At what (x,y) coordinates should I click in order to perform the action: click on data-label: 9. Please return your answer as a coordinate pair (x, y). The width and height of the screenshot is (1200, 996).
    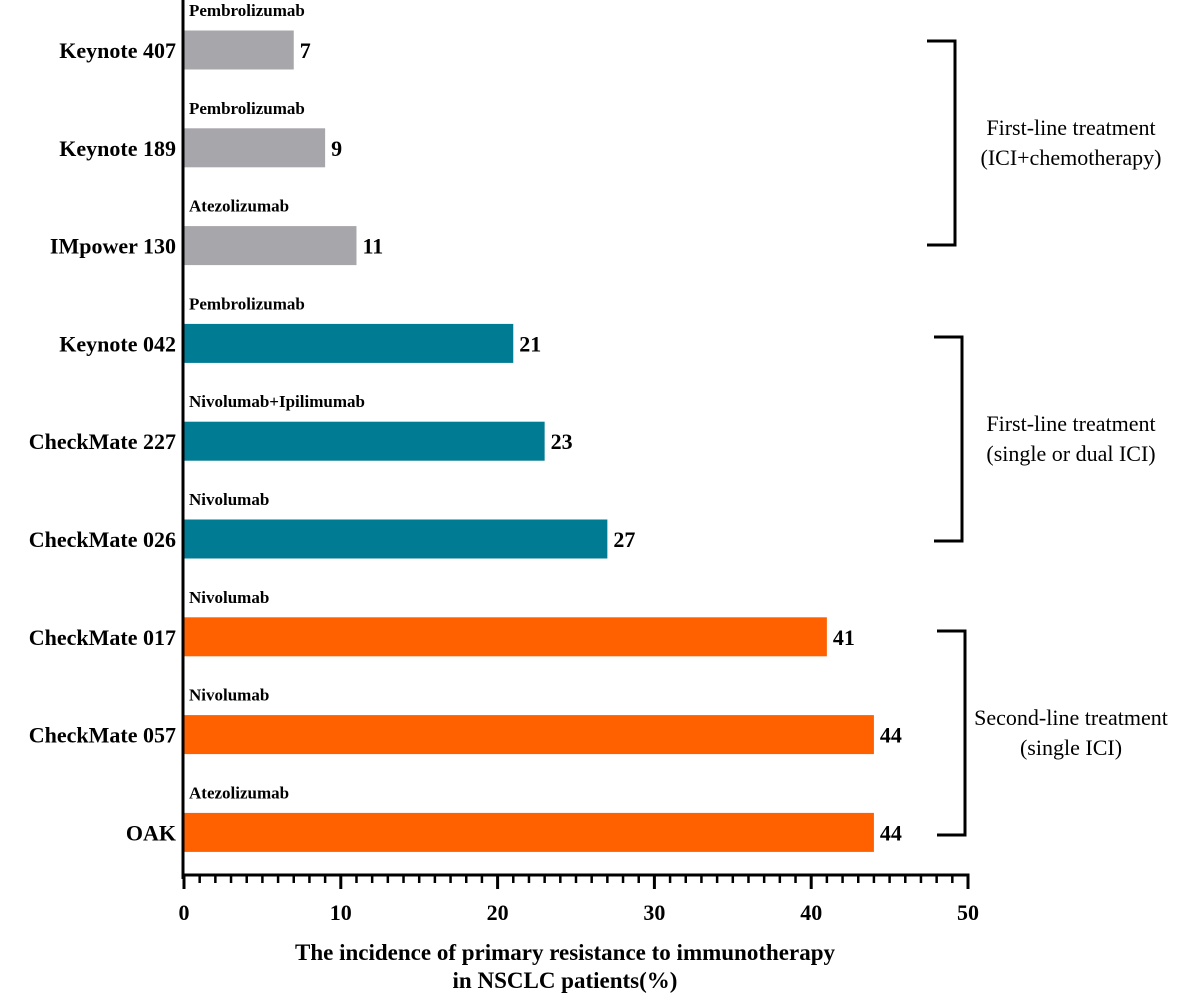
    Looking at the image, I should click on (336, 148).